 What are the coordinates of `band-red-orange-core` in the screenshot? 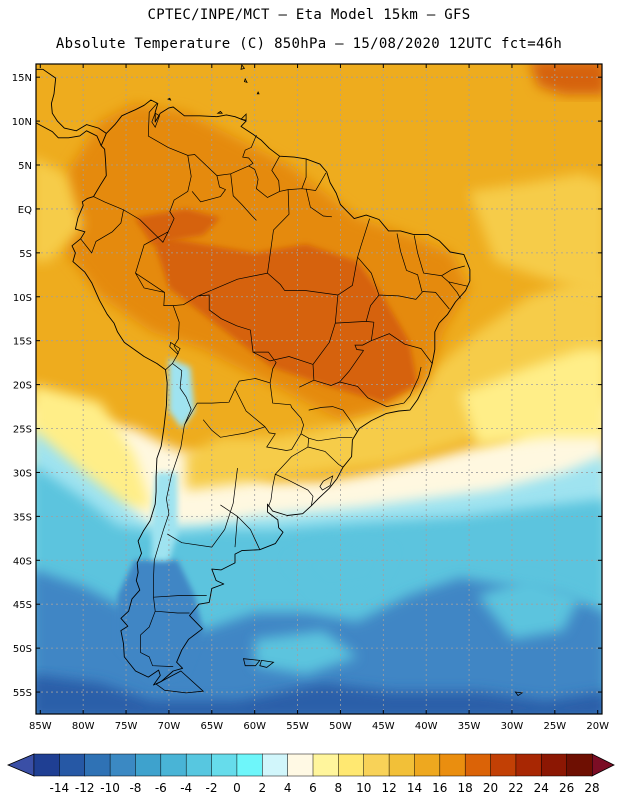 It's located at (284, 319).